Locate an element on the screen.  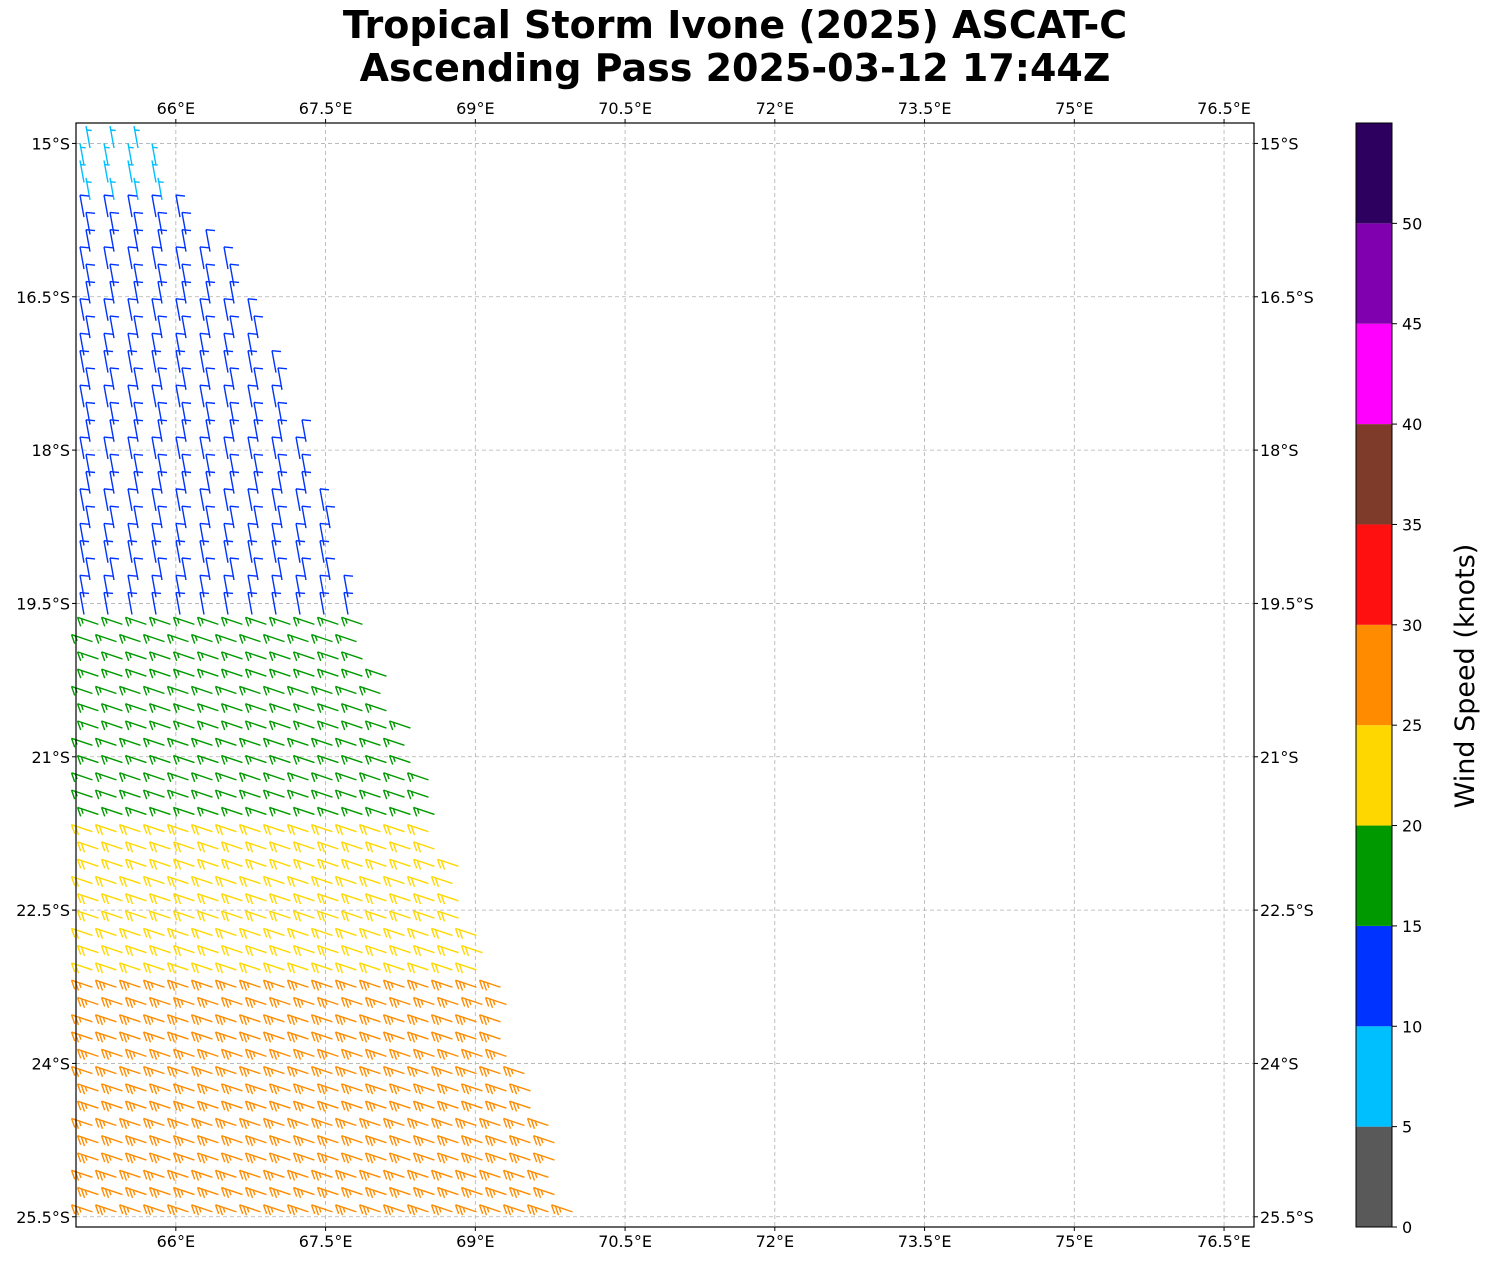
lat-tick-label-right: 21°S is located at coordinates (1279, 757).